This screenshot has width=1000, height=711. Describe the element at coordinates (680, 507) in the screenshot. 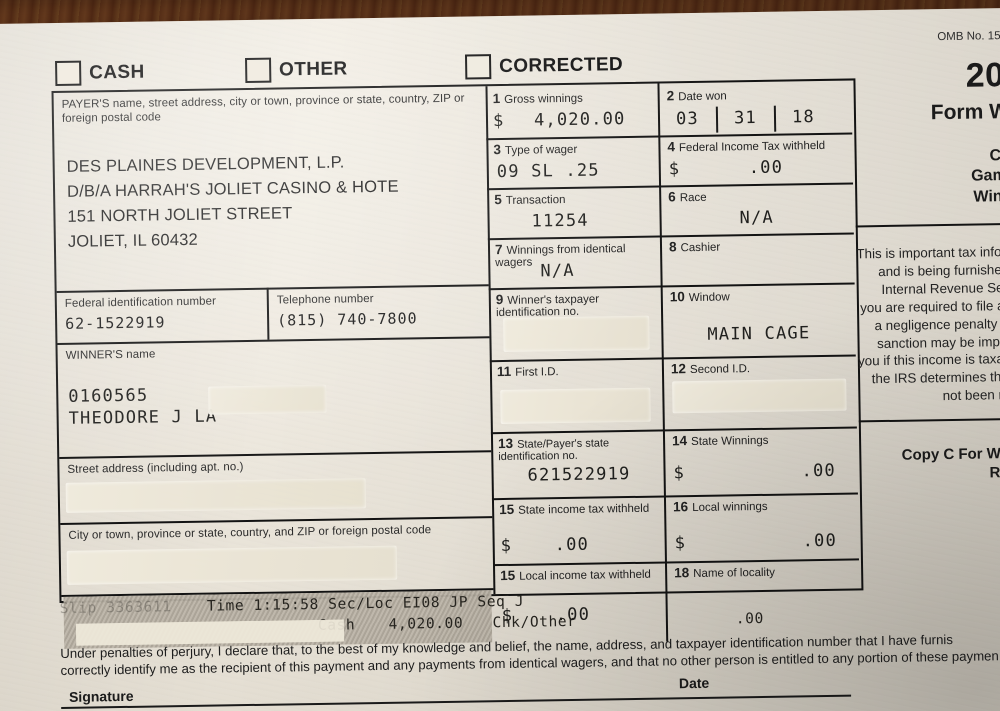

I see `box-16-number: 16` at that location.